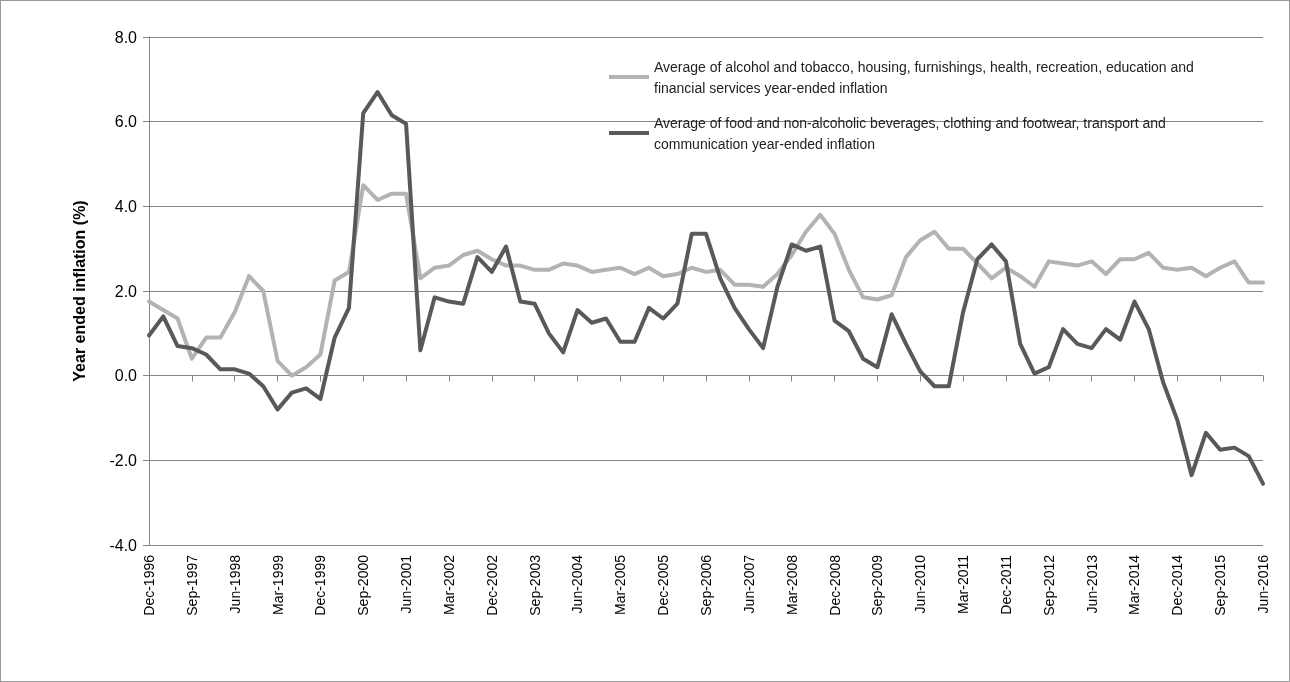  I want to click on x-tick-label: Mar-2005, so click(620, 584).